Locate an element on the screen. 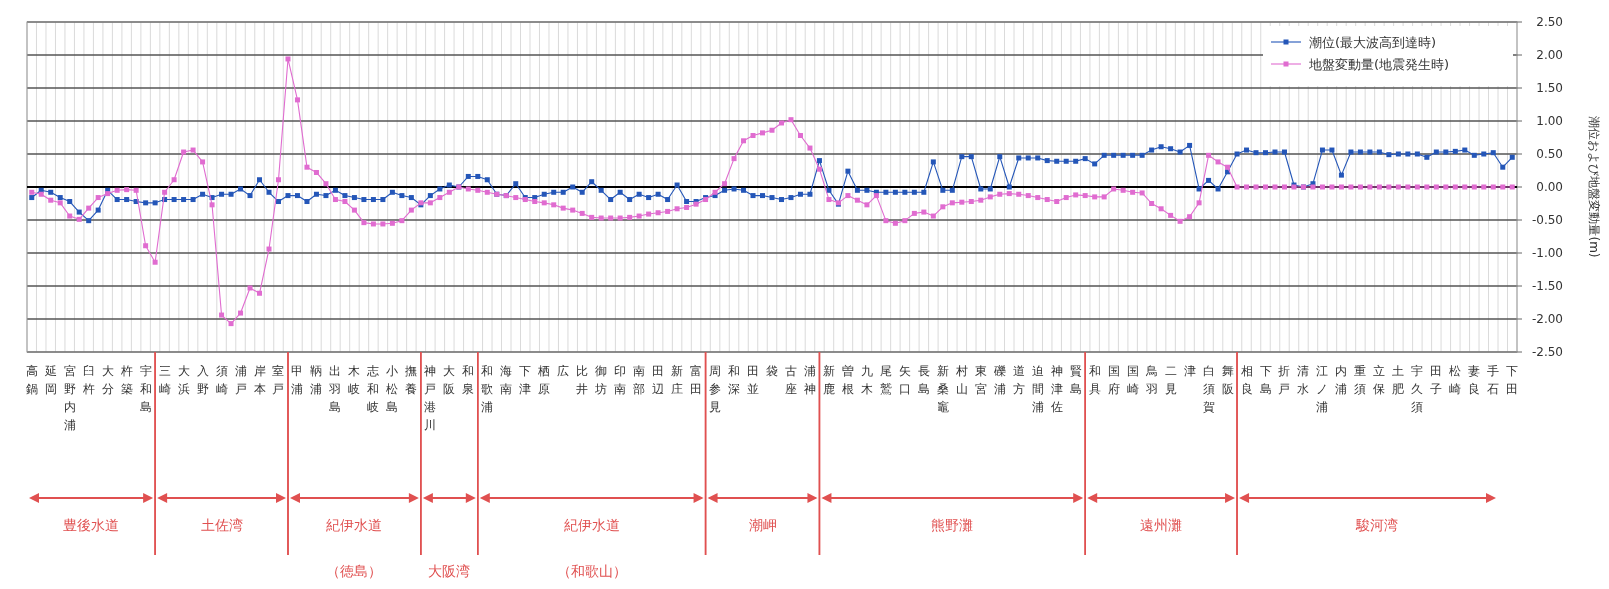 Image resolution: width=1609 pixels, height=589 pixels. x-tick-label: 折戸 is located at coordinates (1284, 380).